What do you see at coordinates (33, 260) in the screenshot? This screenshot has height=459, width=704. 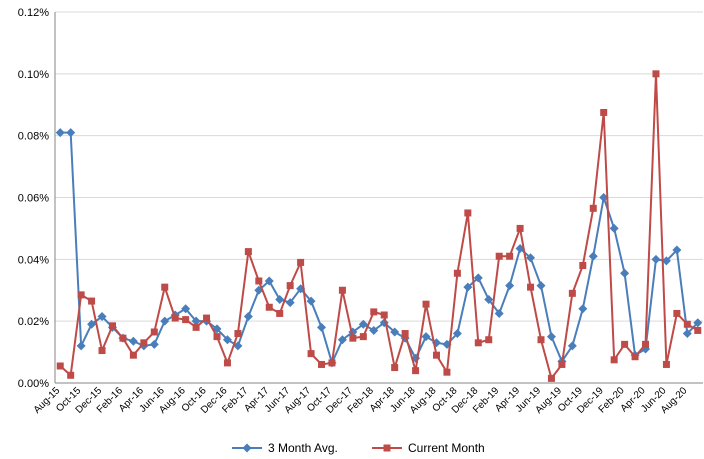 I see `y-tick-label: 0.04%` at bounding box center [33, 260].